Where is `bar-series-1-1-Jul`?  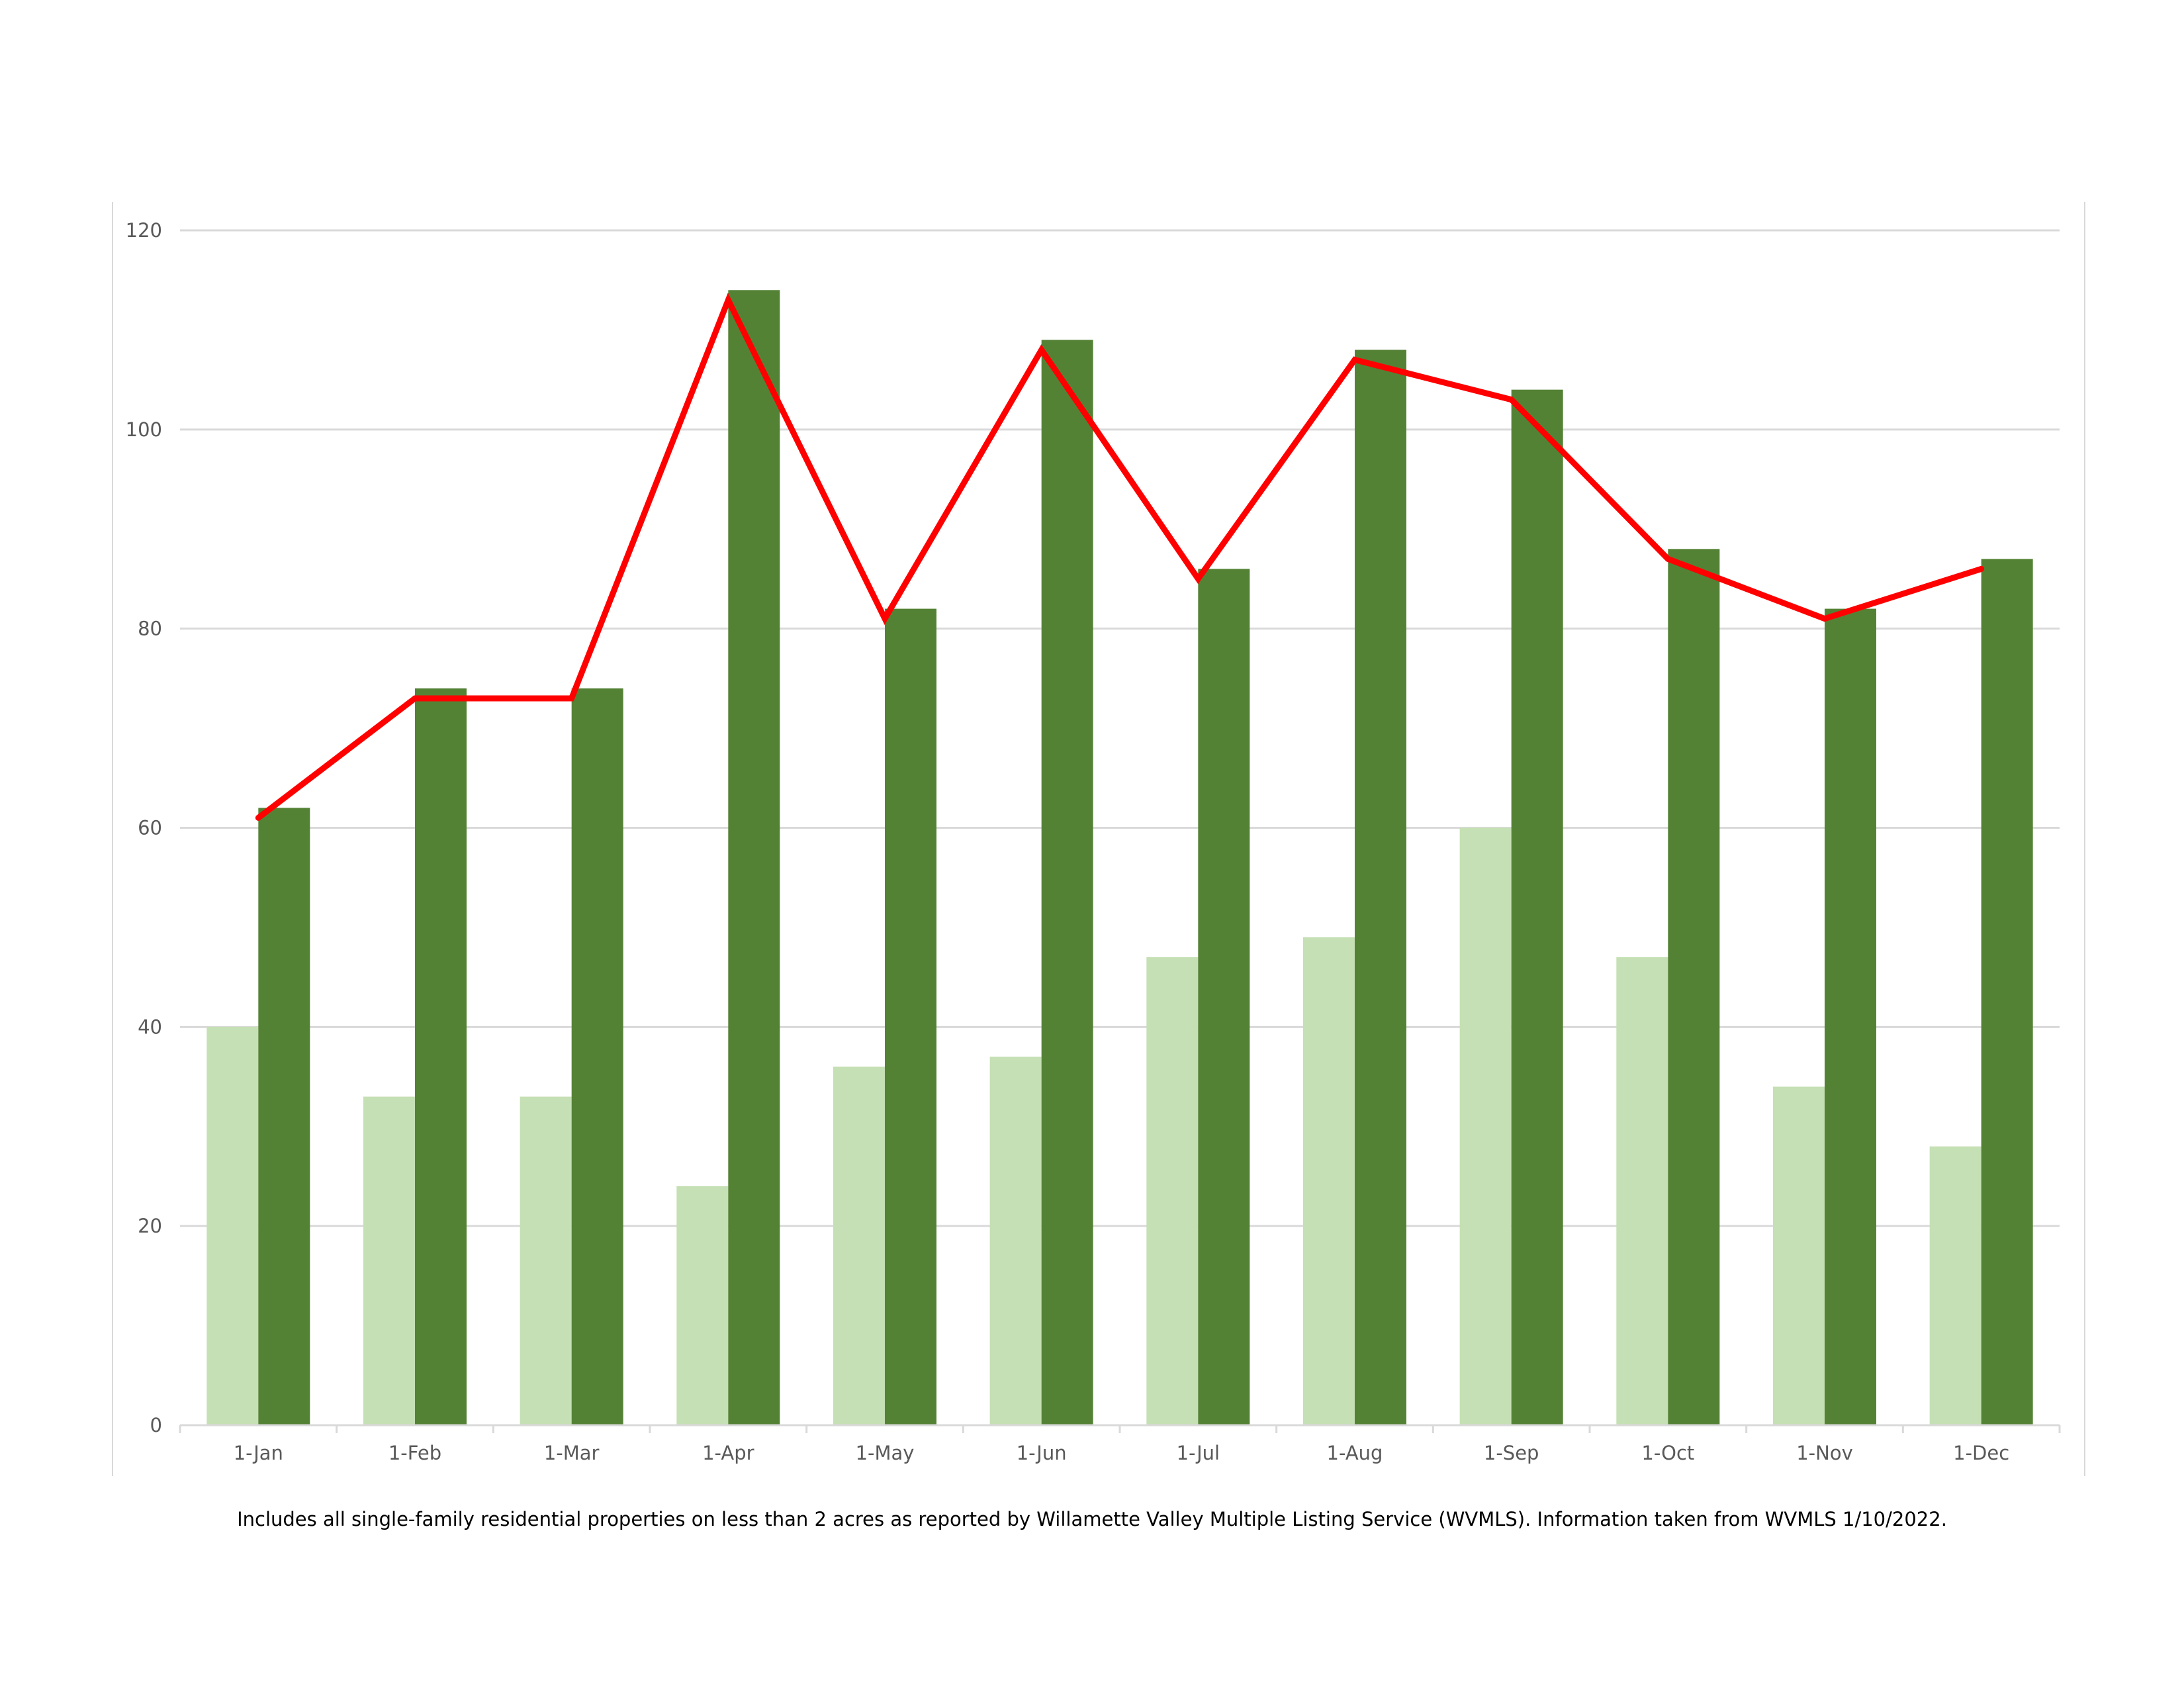
bar-series-1-1-Jul is located at coordinates (1172, 1191).